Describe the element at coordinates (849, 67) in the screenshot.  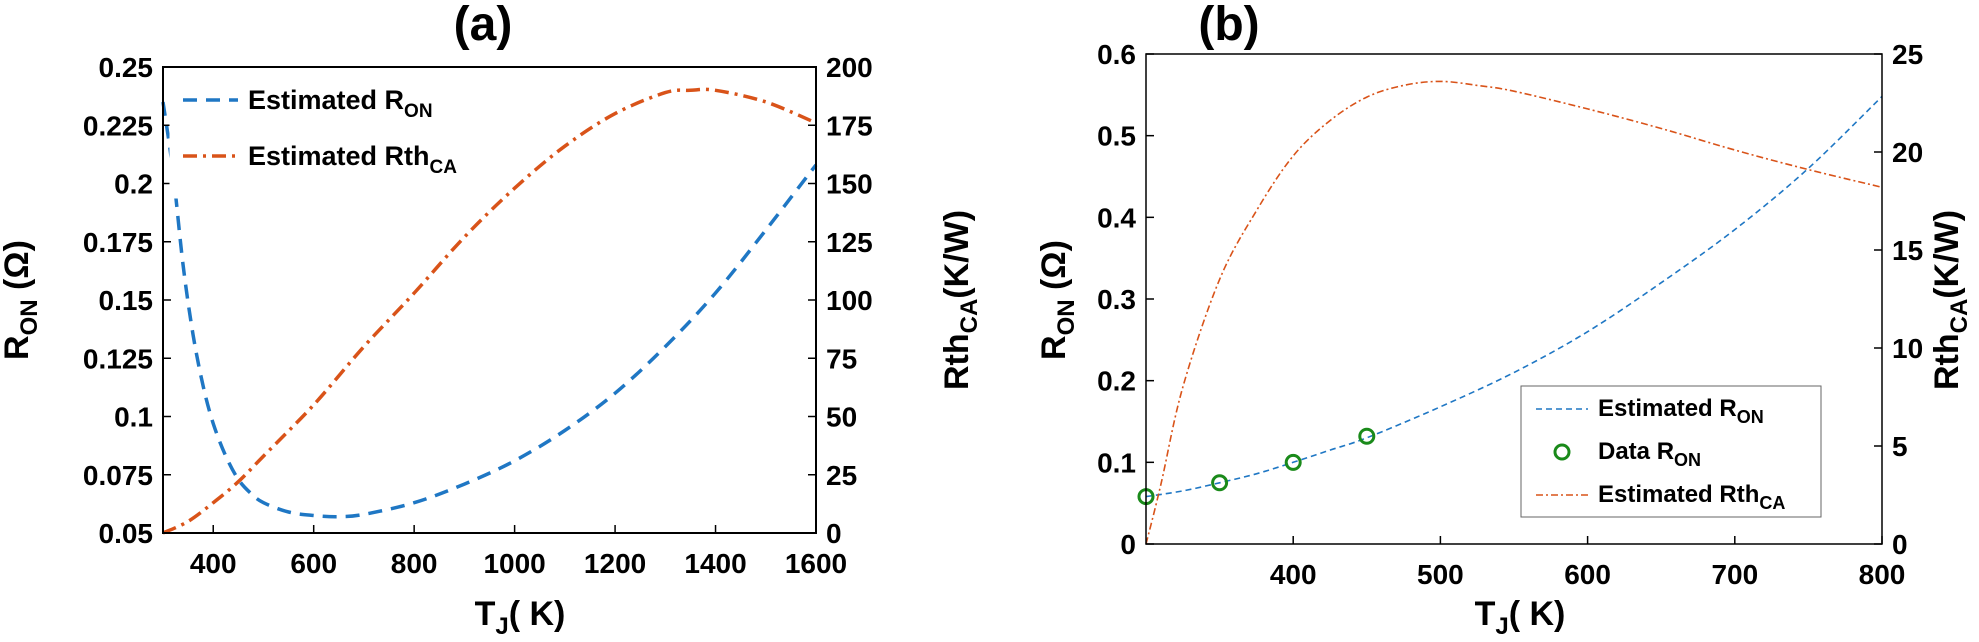
I see `panel-a-y-right-tick-label: 200` at that location.